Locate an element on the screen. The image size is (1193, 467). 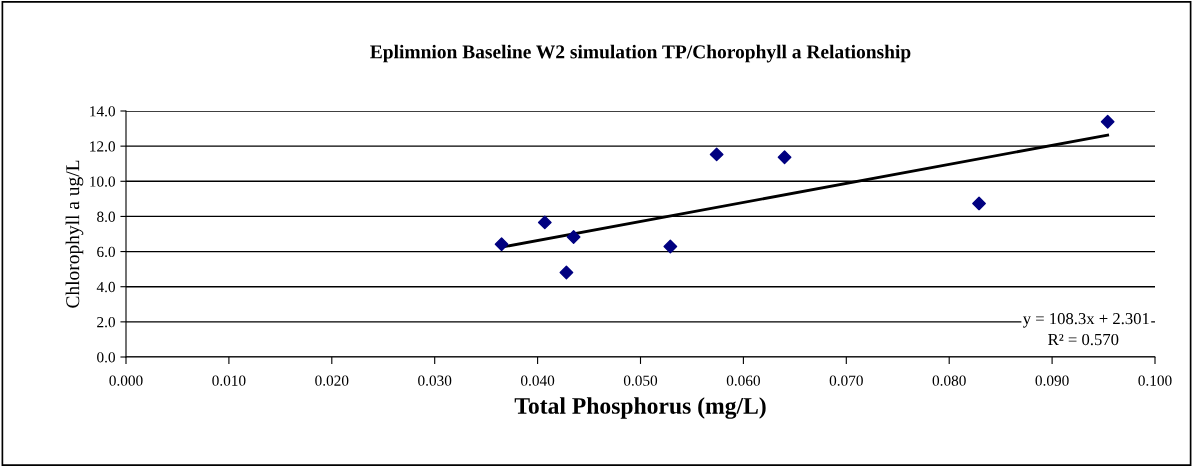
y-tick-label: 0.0 is located at coordinates (106, 357).